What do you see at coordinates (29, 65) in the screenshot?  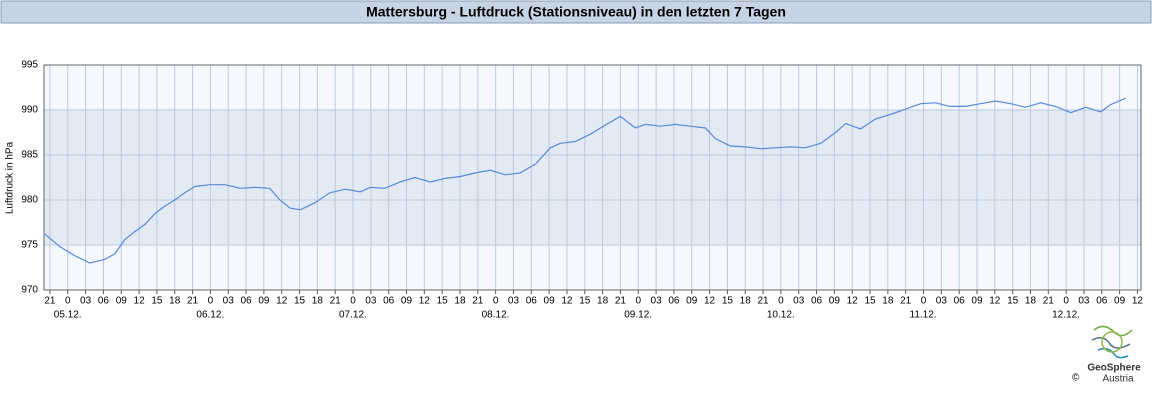 I see `y-tick-label: 995` at bounding box center [29, 65].